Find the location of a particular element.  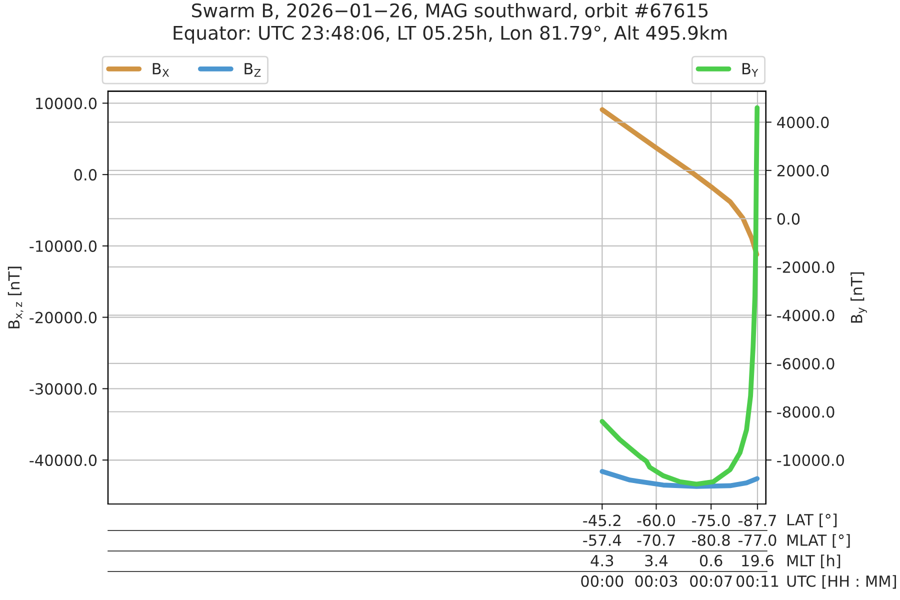

y2-tick-label: -10000.0 is located at coordinates (810, 460).